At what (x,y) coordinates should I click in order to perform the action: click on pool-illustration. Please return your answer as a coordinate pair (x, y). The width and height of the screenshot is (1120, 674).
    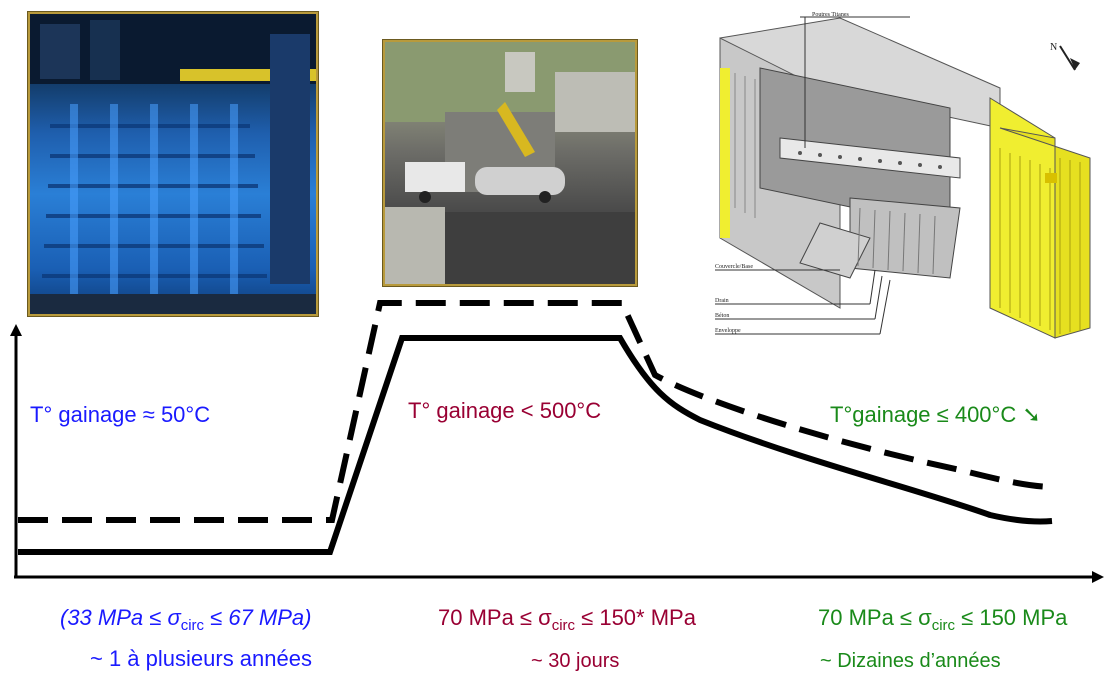
    Looking at the image, I should click on (173, 164).